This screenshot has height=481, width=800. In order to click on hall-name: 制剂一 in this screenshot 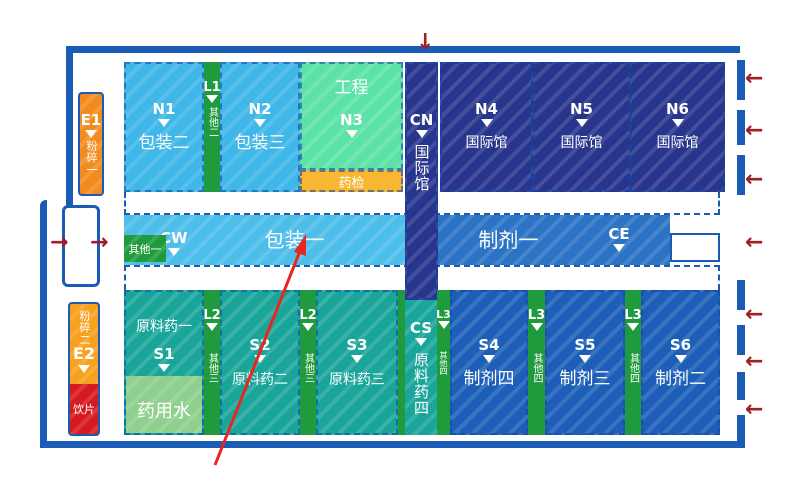, I will do `click(508, 240)`.